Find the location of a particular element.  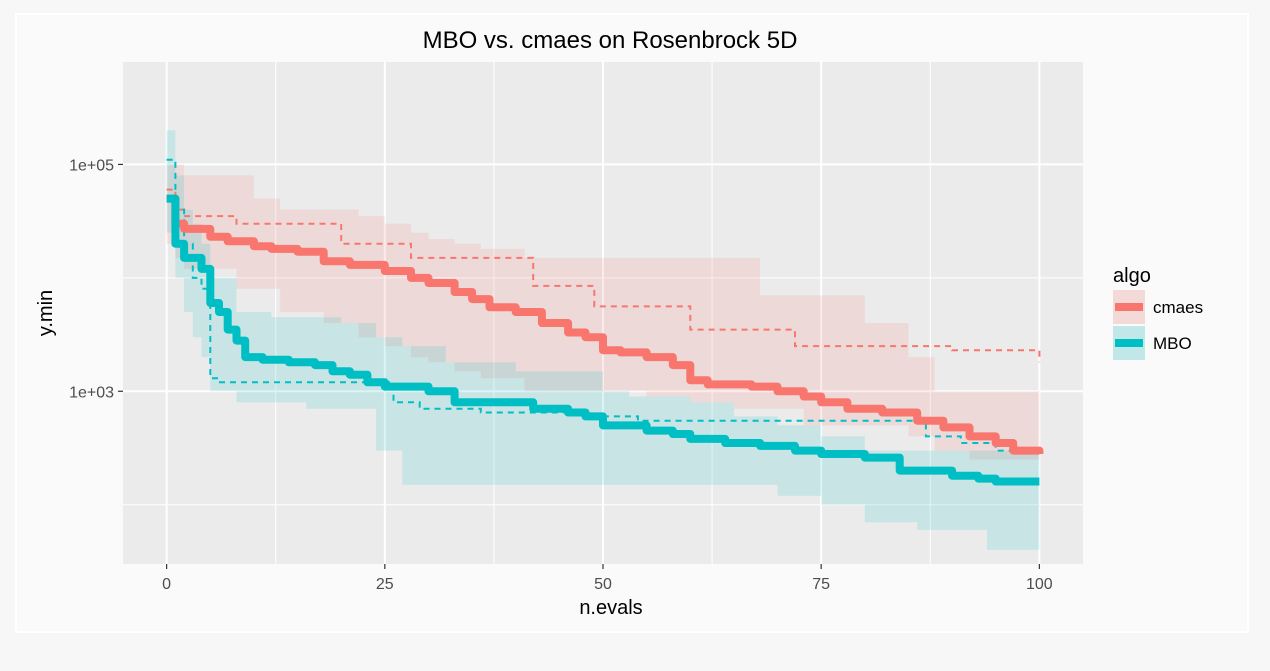

x-tick-label: 50 is located at coordinates (603, 584).